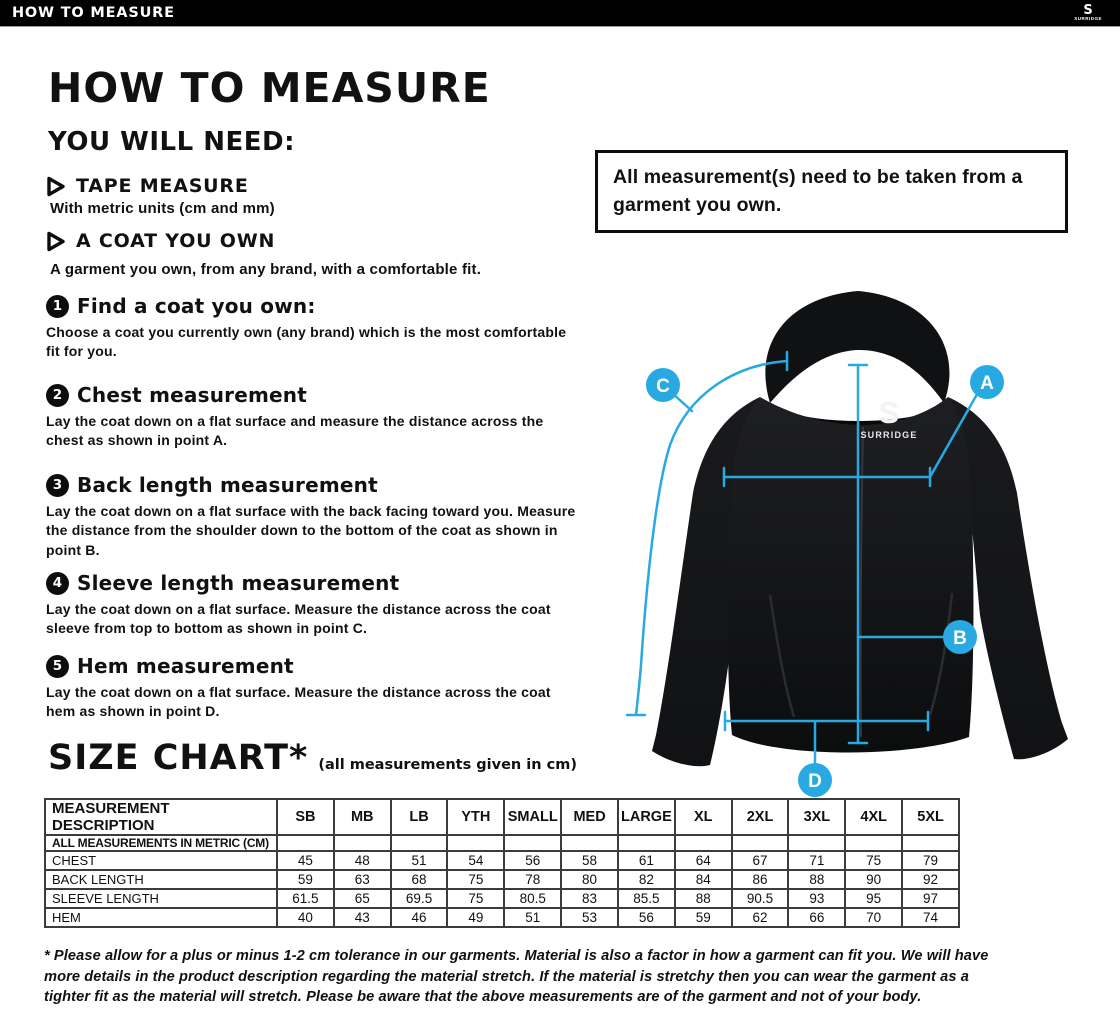 Image resolution: width=1120 pixels, height=1013 pixels. What do you see at coordinates (196, 306) in the screenshot?
I see `step-title: Find a coat you own:` at bounding box center [196, 306].